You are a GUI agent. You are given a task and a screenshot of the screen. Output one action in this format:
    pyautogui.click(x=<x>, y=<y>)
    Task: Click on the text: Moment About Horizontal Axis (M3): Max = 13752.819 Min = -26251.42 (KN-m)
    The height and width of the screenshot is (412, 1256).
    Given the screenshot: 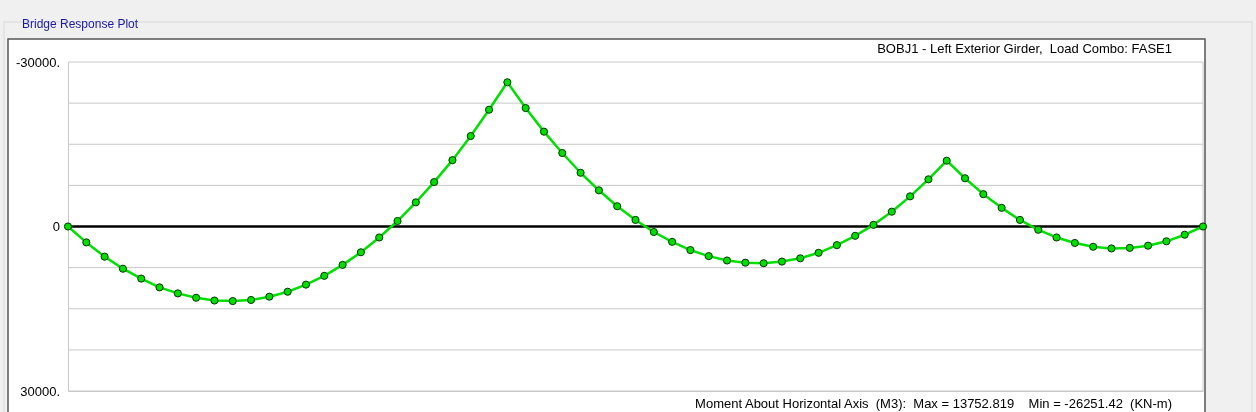 What is the action you would take?
    pyautogui.click(x=933, y=403)
    